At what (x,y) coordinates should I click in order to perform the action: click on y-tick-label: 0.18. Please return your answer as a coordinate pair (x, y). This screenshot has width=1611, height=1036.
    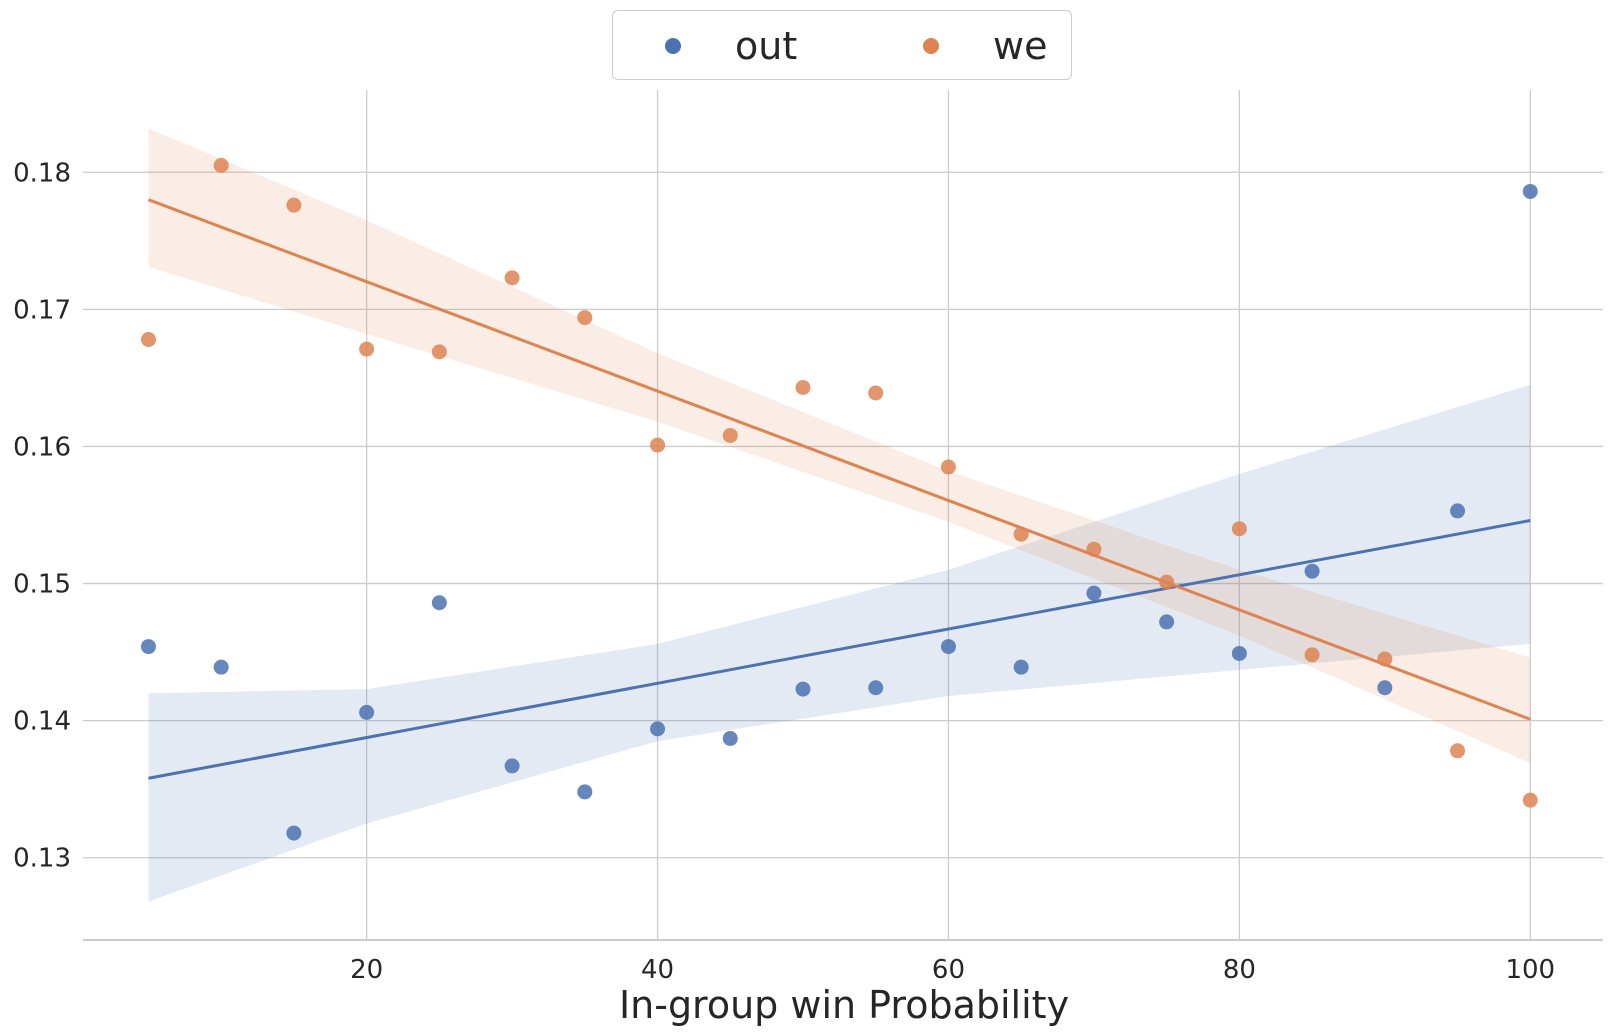
    Looking at the image, I should click on (42, 173).